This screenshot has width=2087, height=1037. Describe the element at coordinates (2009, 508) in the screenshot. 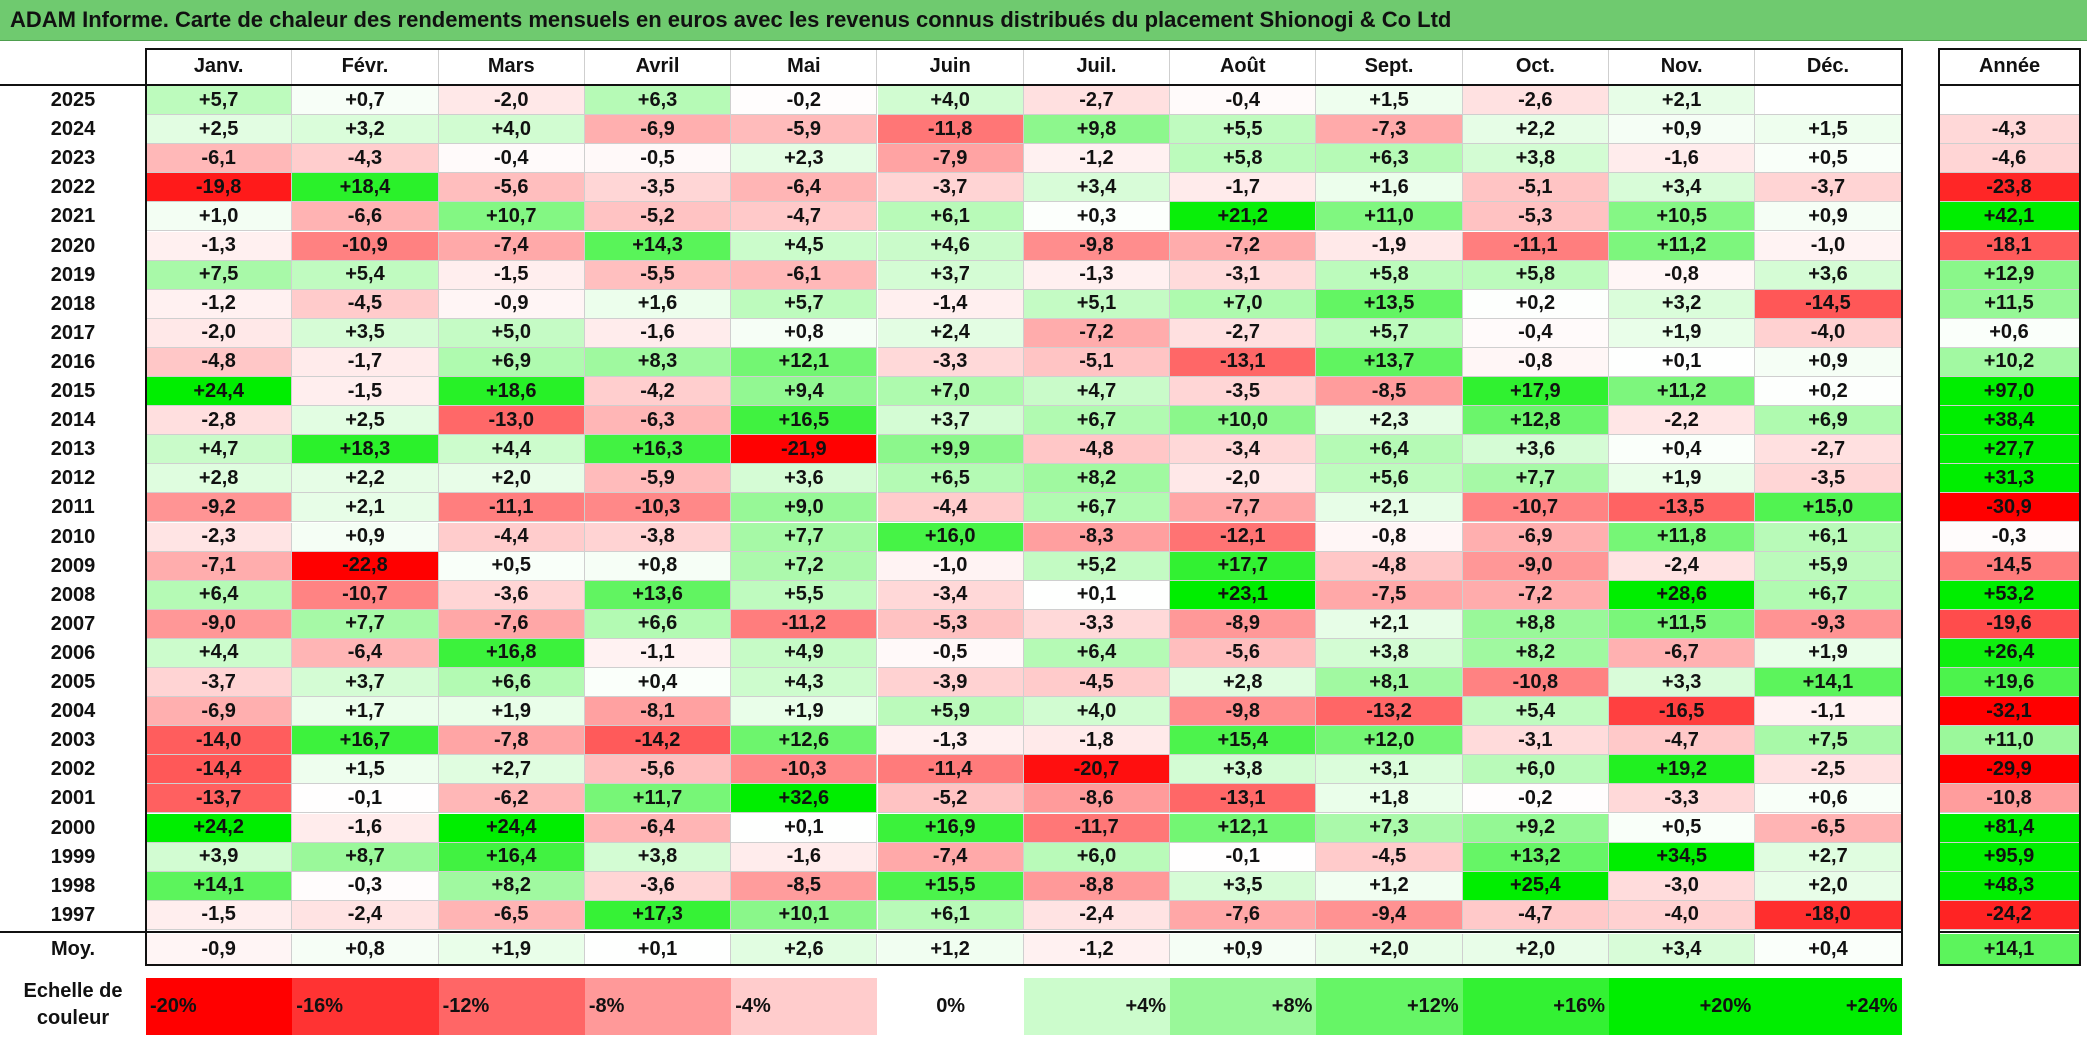

I see `annual-cell: -30,9` at that location.